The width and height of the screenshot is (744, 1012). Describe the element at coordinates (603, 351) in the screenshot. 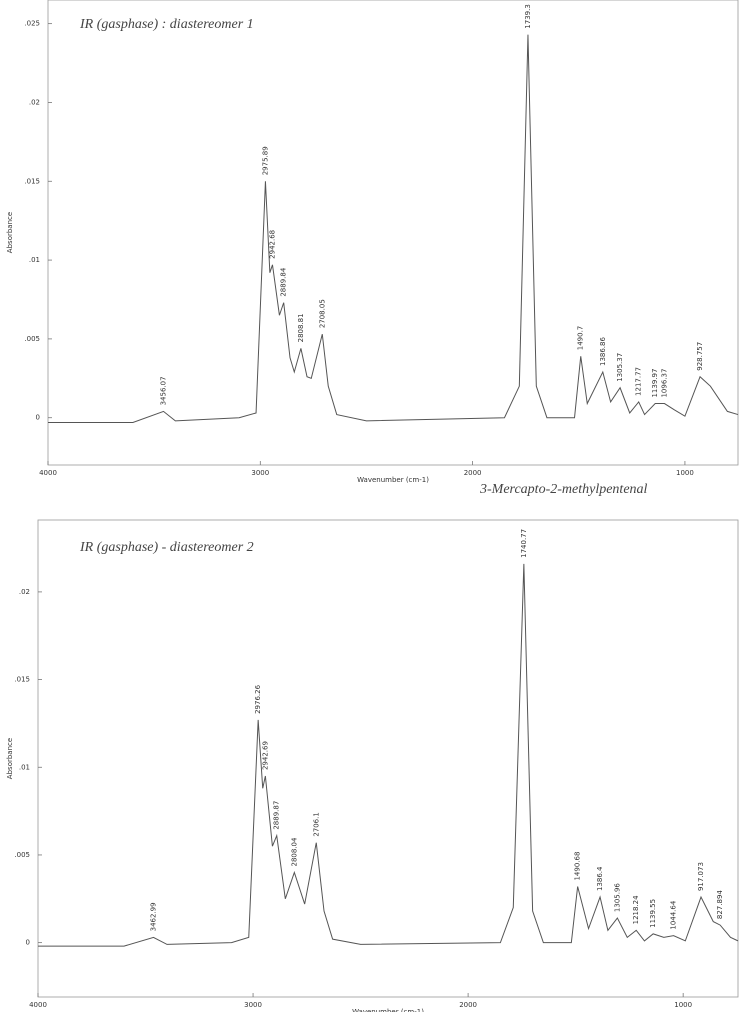

I see `peak-label: 1386.86` at that location.